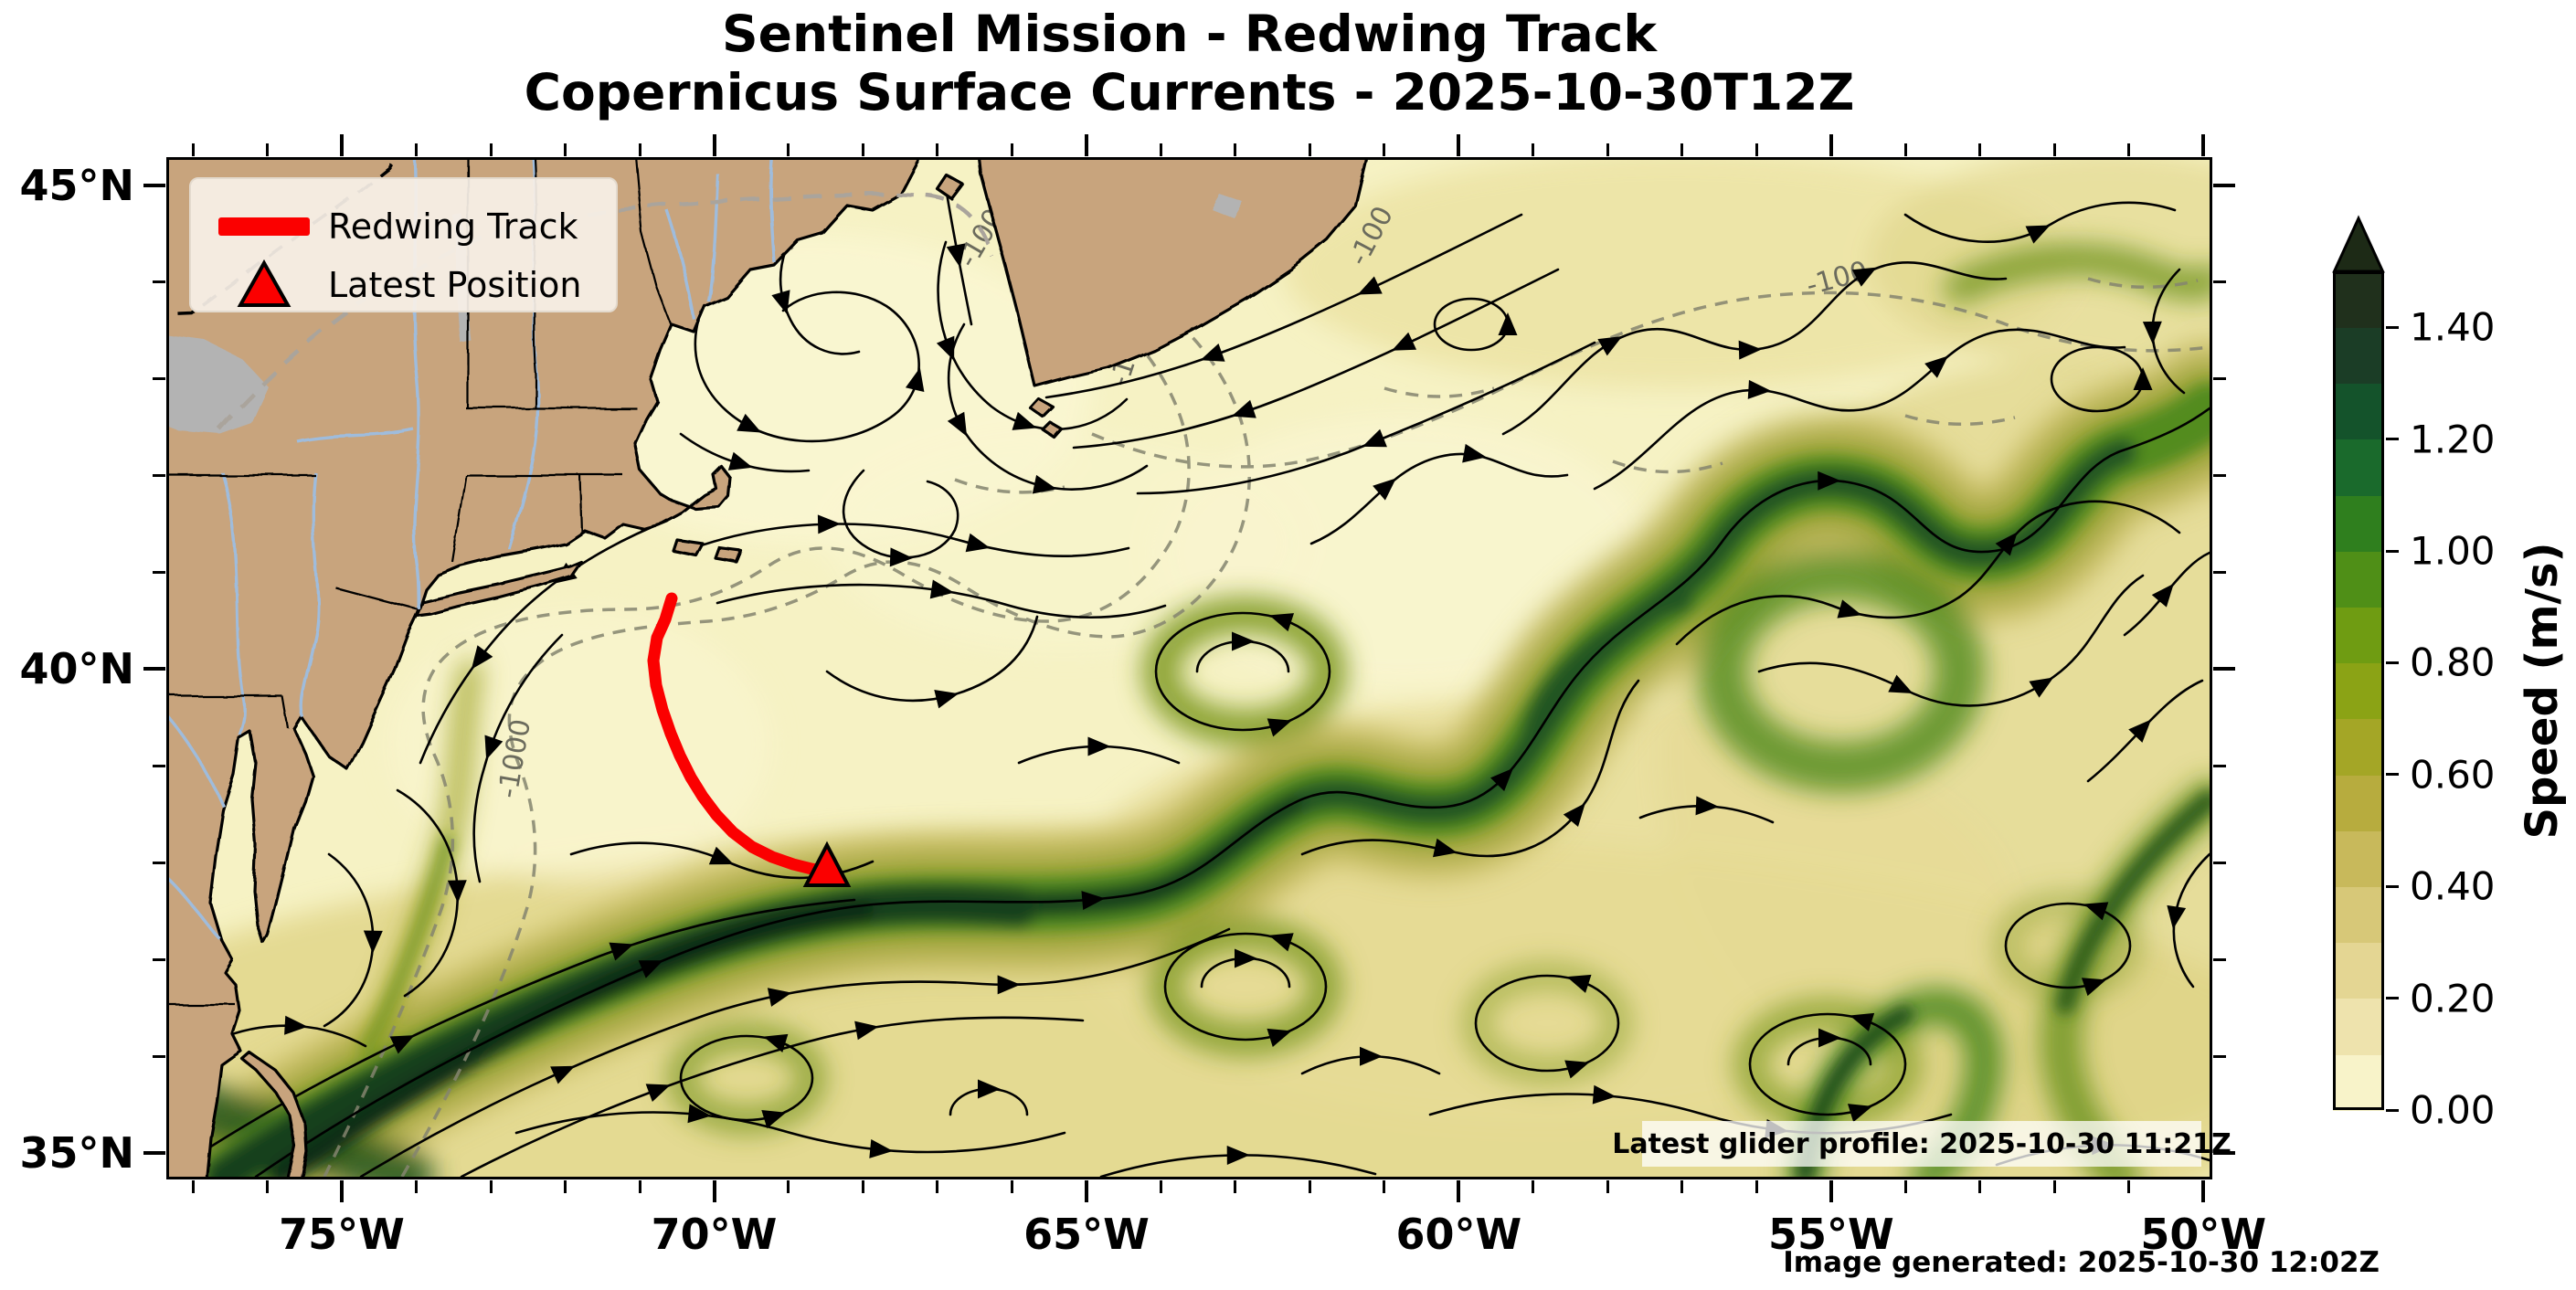 The image size is (2576, 1290). I want to click on x-tick-label: 65°W, so click(1086, 1234).